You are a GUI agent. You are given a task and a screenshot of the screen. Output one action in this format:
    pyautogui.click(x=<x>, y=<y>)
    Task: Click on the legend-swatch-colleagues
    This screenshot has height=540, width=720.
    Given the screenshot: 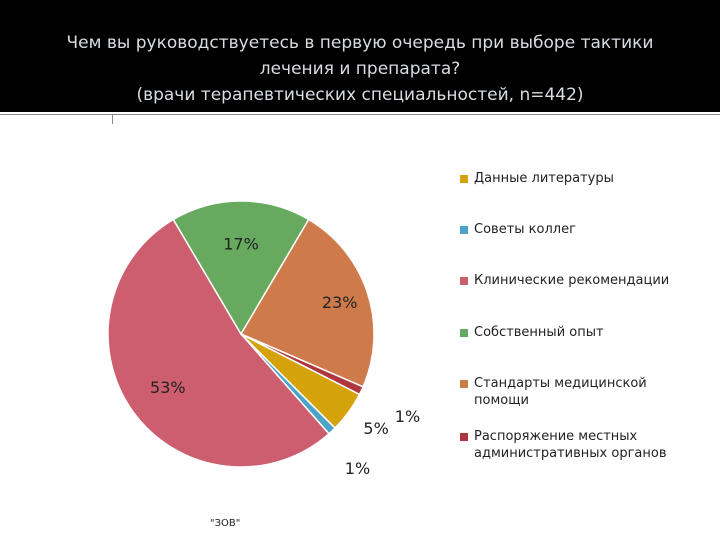 What is the action you would take?
    pyautogui.click(x=464, y=230)
    